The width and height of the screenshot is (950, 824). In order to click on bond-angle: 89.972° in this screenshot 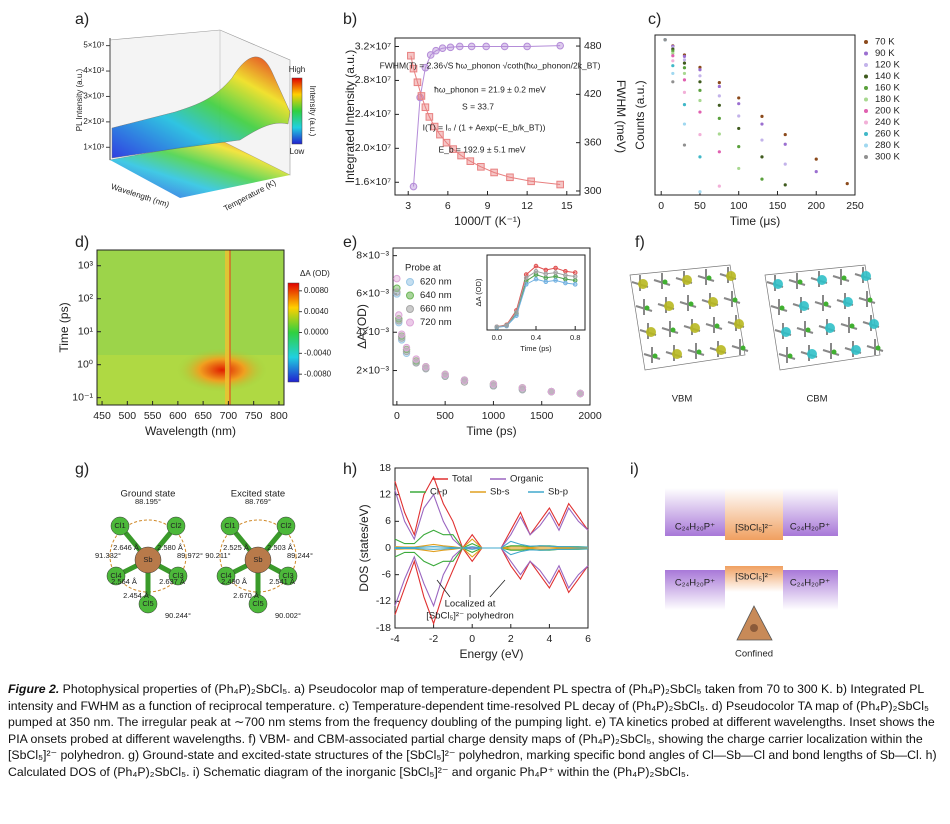, I will do `click(190, 555)`.